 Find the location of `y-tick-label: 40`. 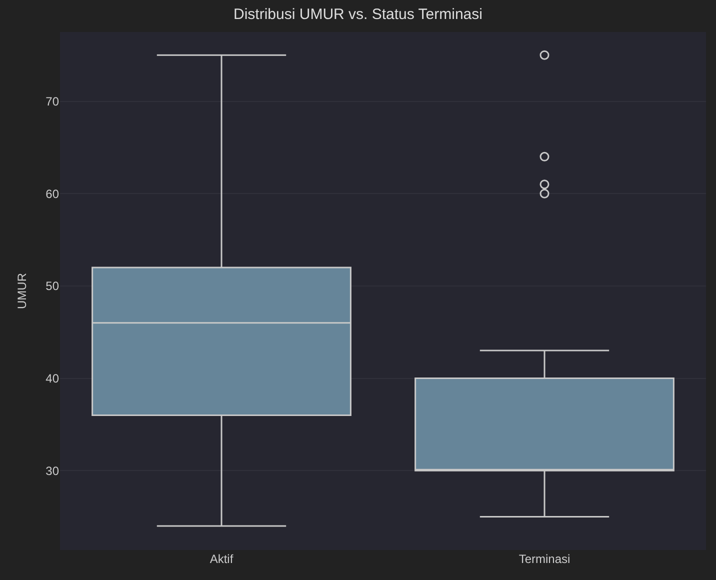

y-tick-label: 40 is located at coordinates (53, 378).